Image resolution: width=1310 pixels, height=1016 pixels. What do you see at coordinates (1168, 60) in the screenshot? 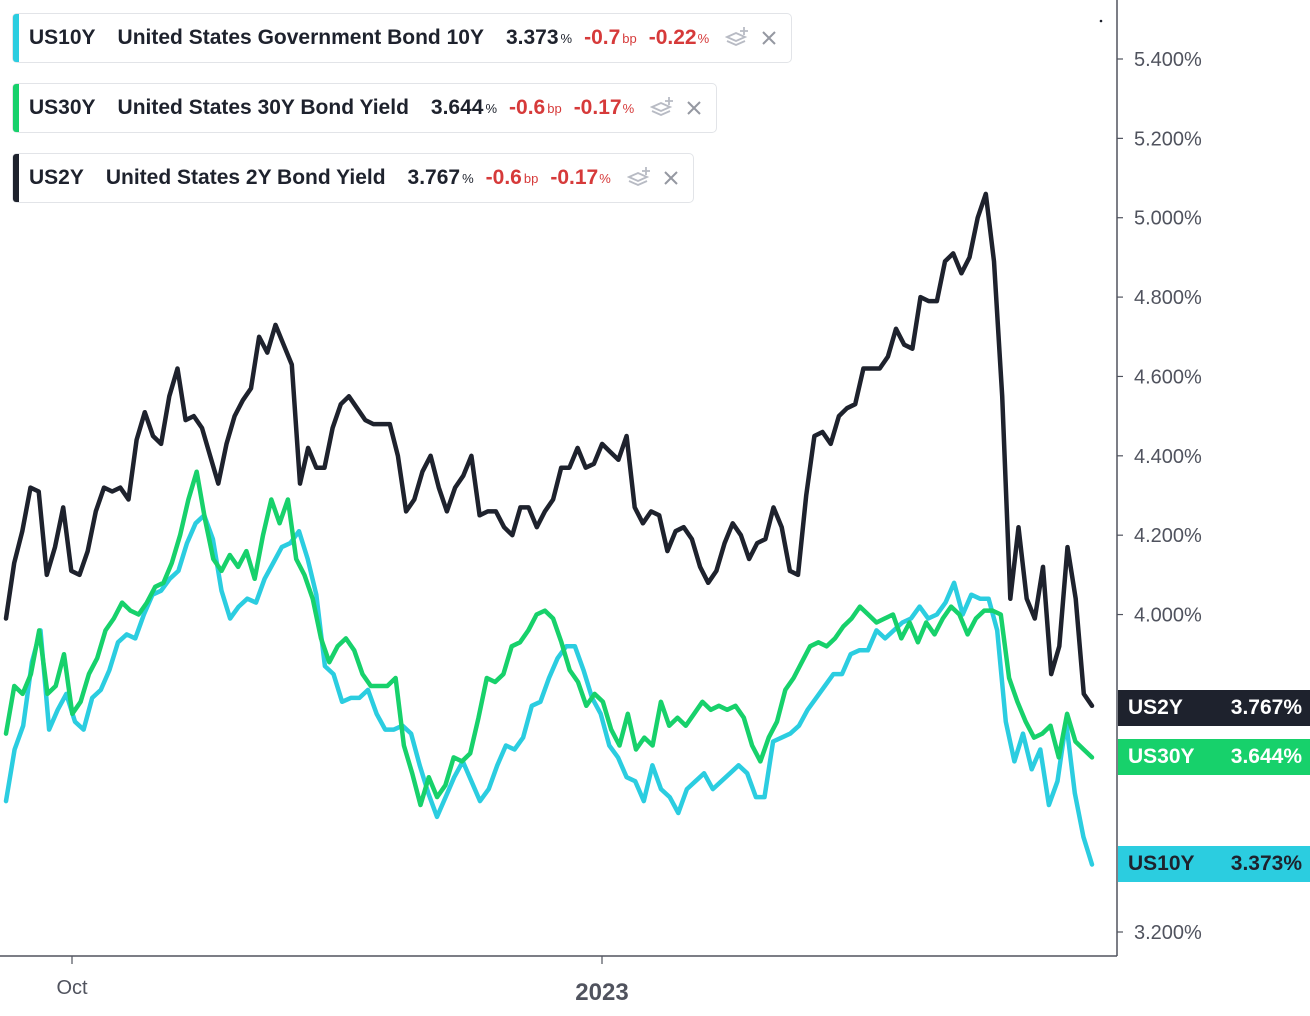
I see `y-tick-label: 5.400%` at bounding box center [1168, 60].